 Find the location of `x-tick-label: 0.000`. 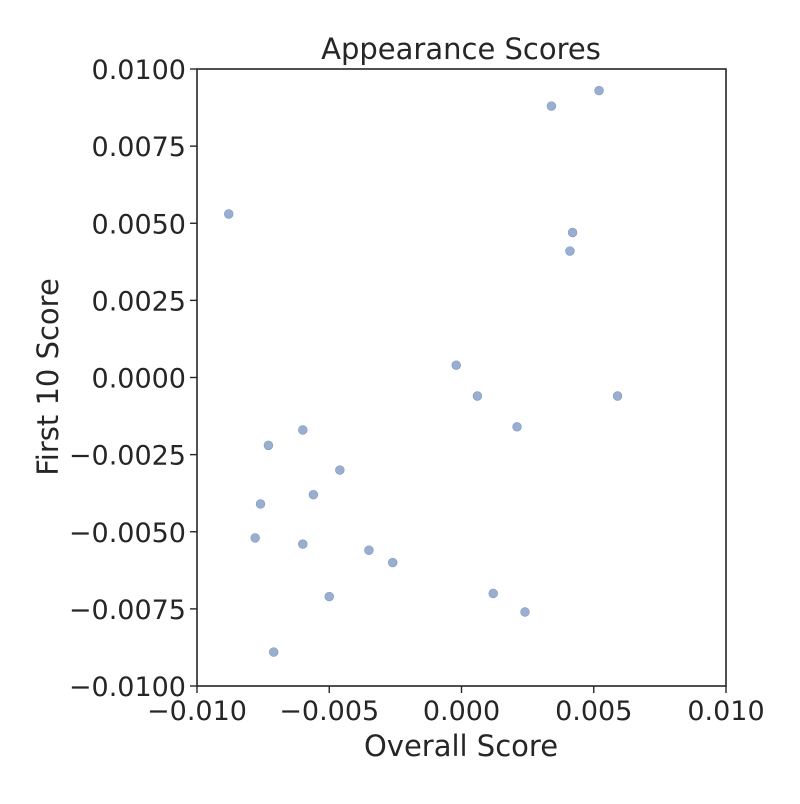

x-tick-label: 0.000 is located at coordinates (461, 711).